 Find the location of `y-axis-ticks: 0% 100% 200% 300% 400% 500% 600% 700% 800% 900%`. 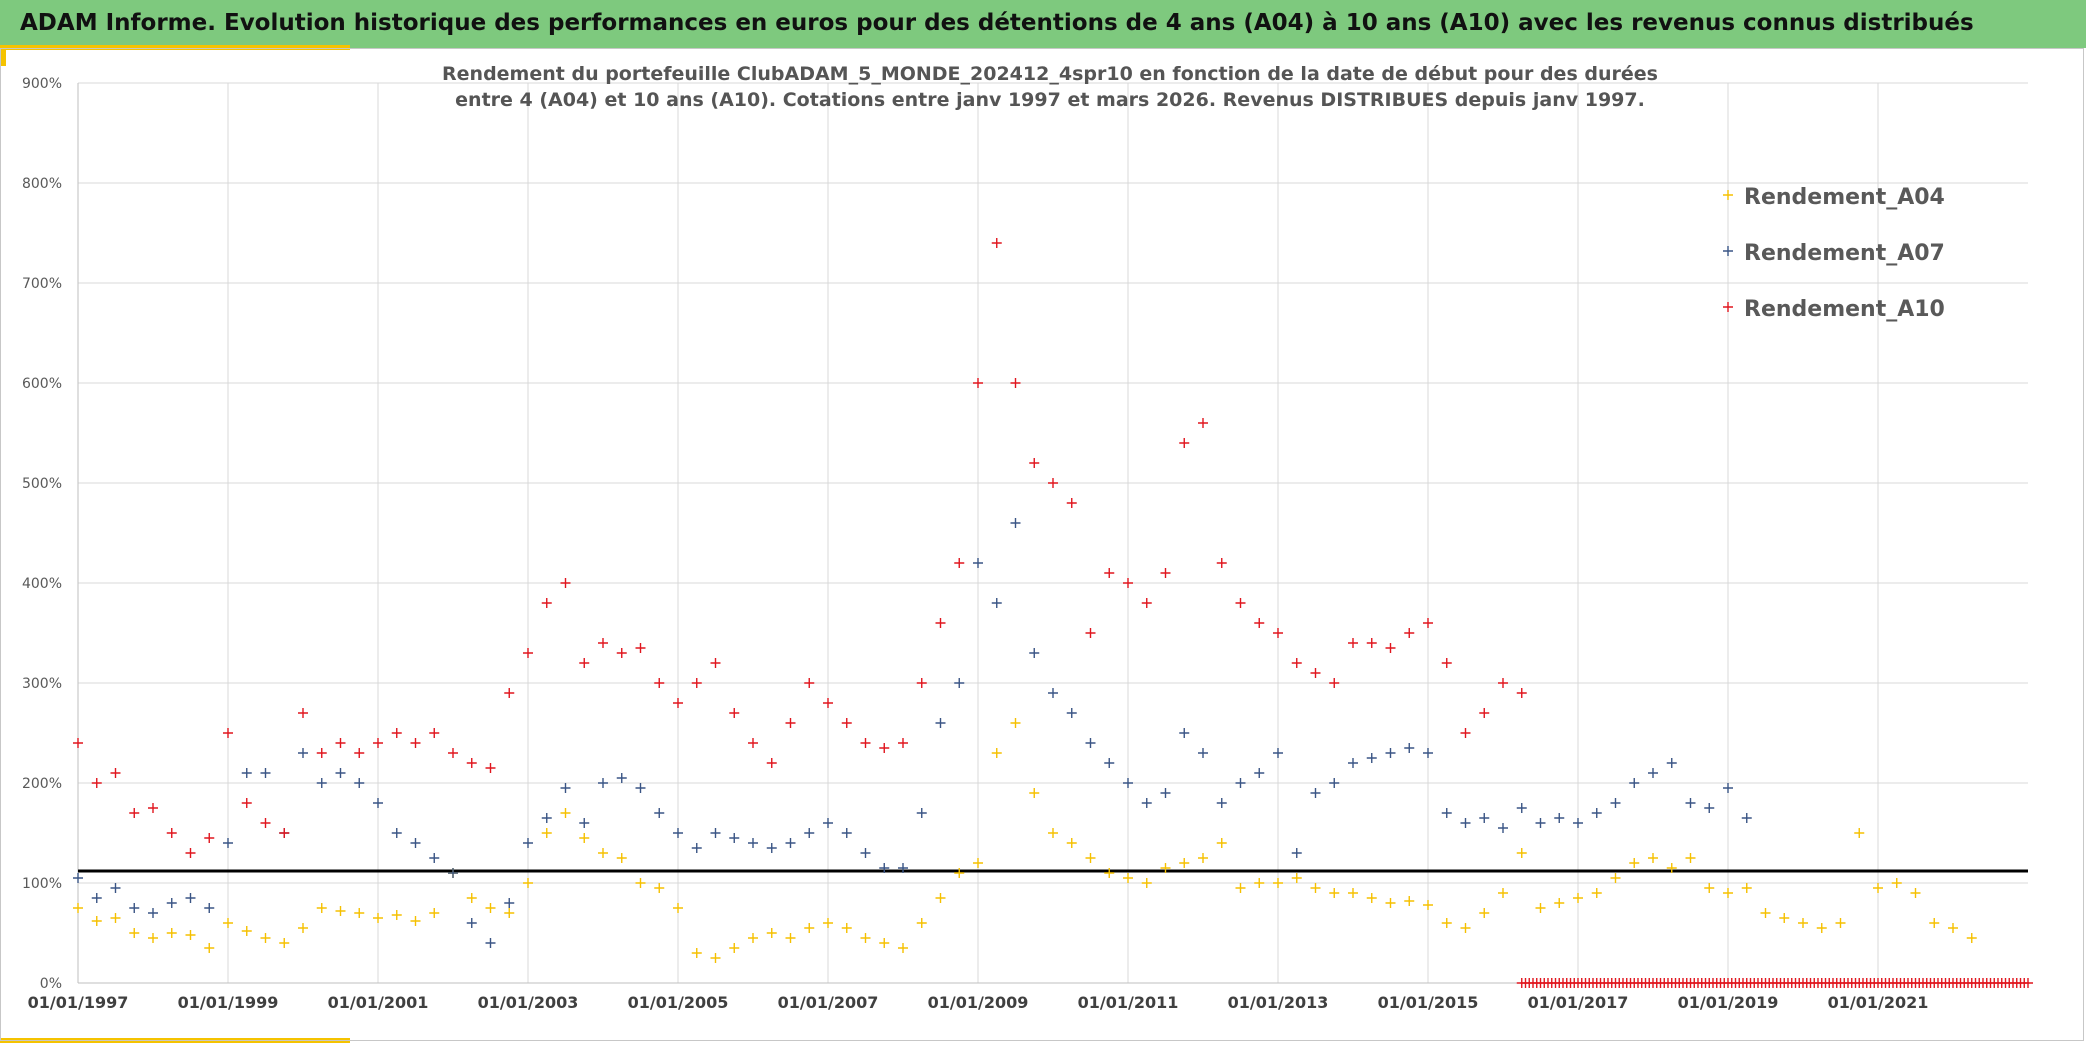

y-axis-ticks: 0% 100% 200% 300% 400% 500% 600% 700% 800% 900% is located at coordinates (42, 534).